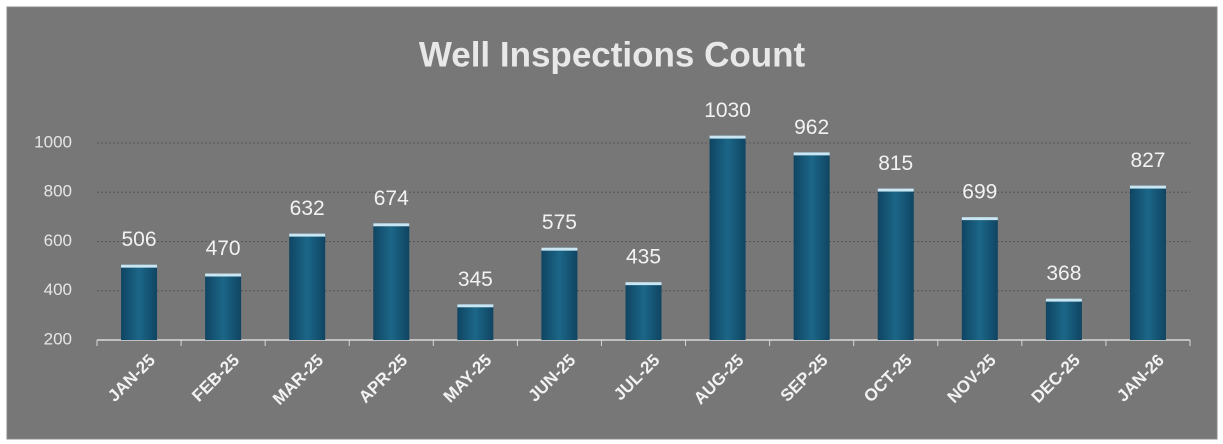 The width and height of the screenshot is (1223, 444). I want to click on y-tick-label: 200, so click(58, 338).